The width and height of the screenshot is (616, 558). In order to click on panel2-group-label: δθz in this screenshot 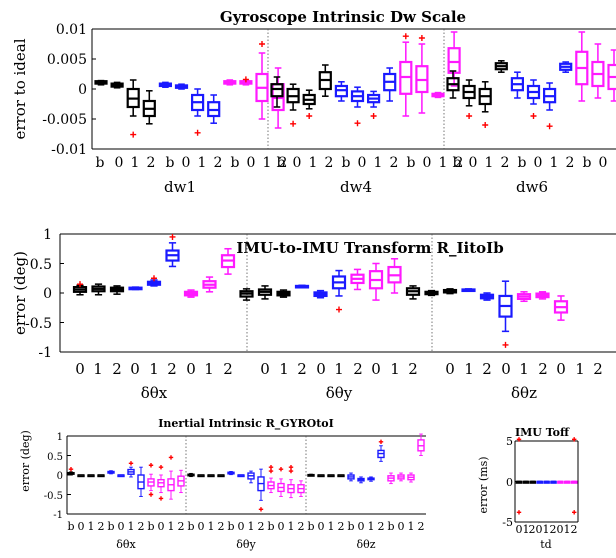, I will do `click(524, 393)`.